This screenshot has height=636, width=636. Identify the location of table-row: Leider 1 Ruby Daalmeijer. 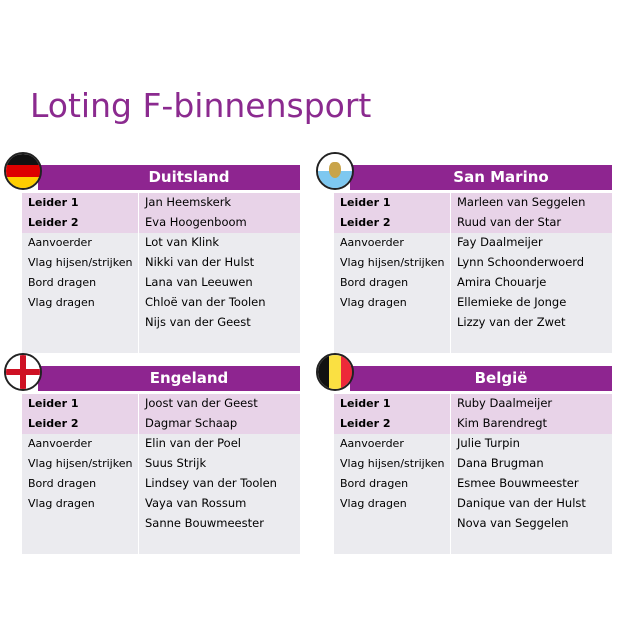
(473, 404).